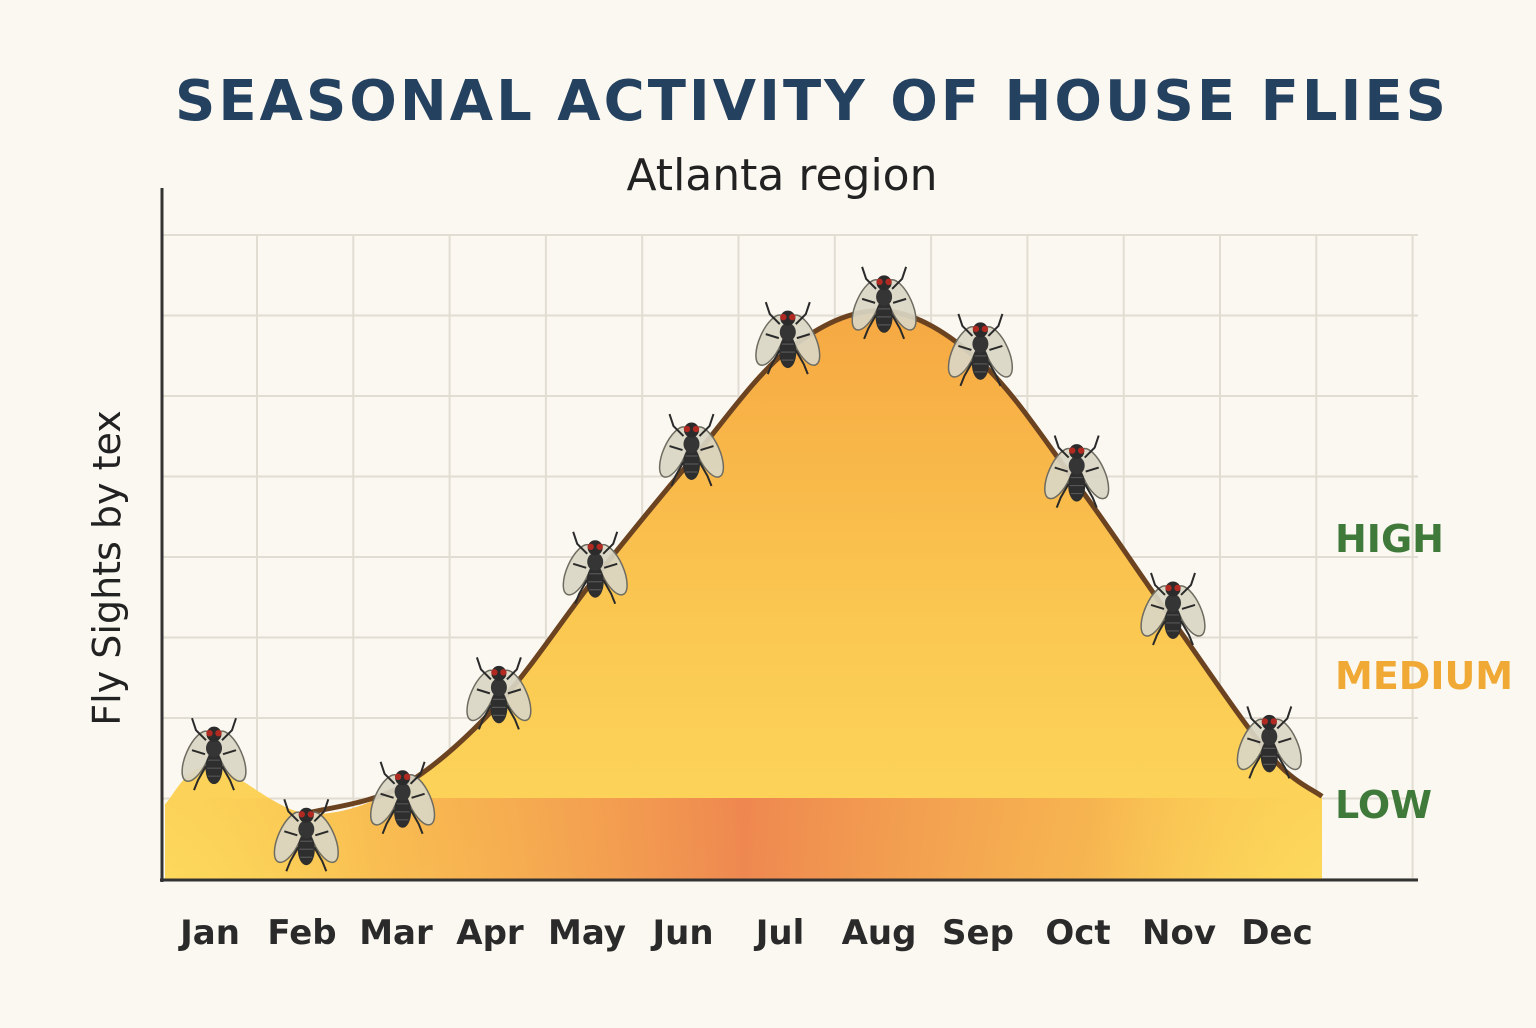 Image resolution: width=1536 pixels, height=1028 pixels. Describe the element at coordinates (812, 101) in the screenshot. I see `chart-title: SEASONAL ACTIVITY OF HOUSE FLIES` at that location.